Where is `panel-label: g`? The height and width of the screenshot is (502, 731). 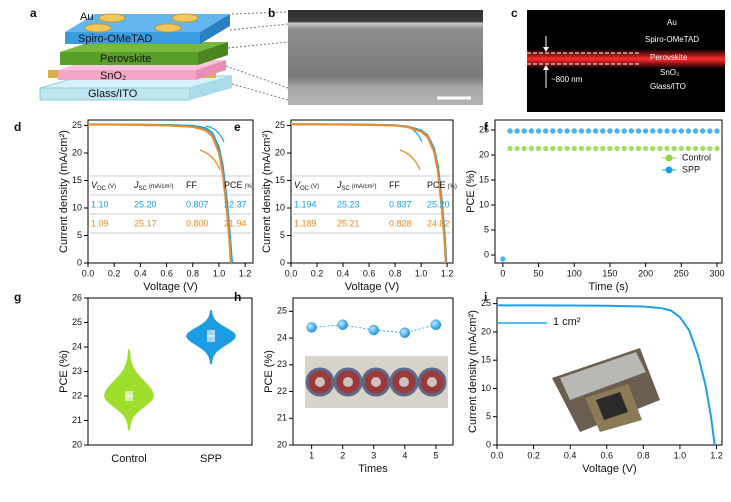 panel-label: g is located at coordinates (17, 297).